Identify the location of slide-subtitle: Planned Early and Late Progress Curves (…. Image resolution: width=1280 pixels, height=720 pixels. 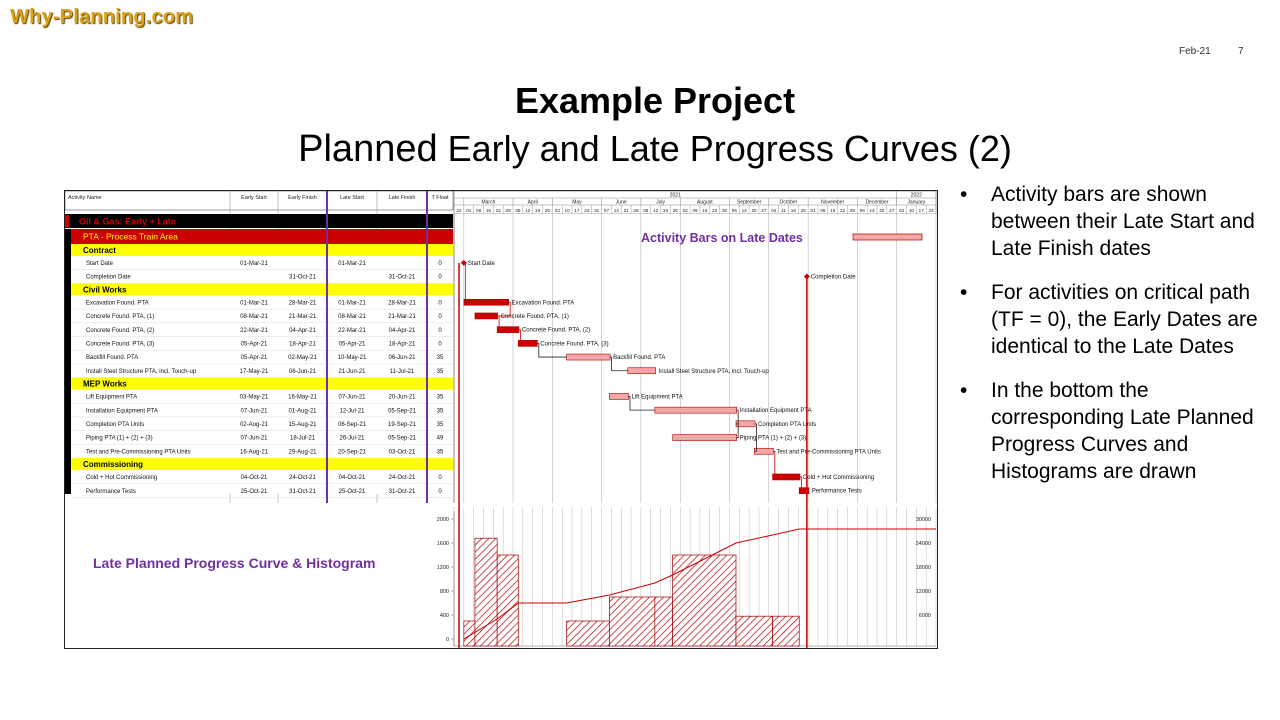
(640, 149).